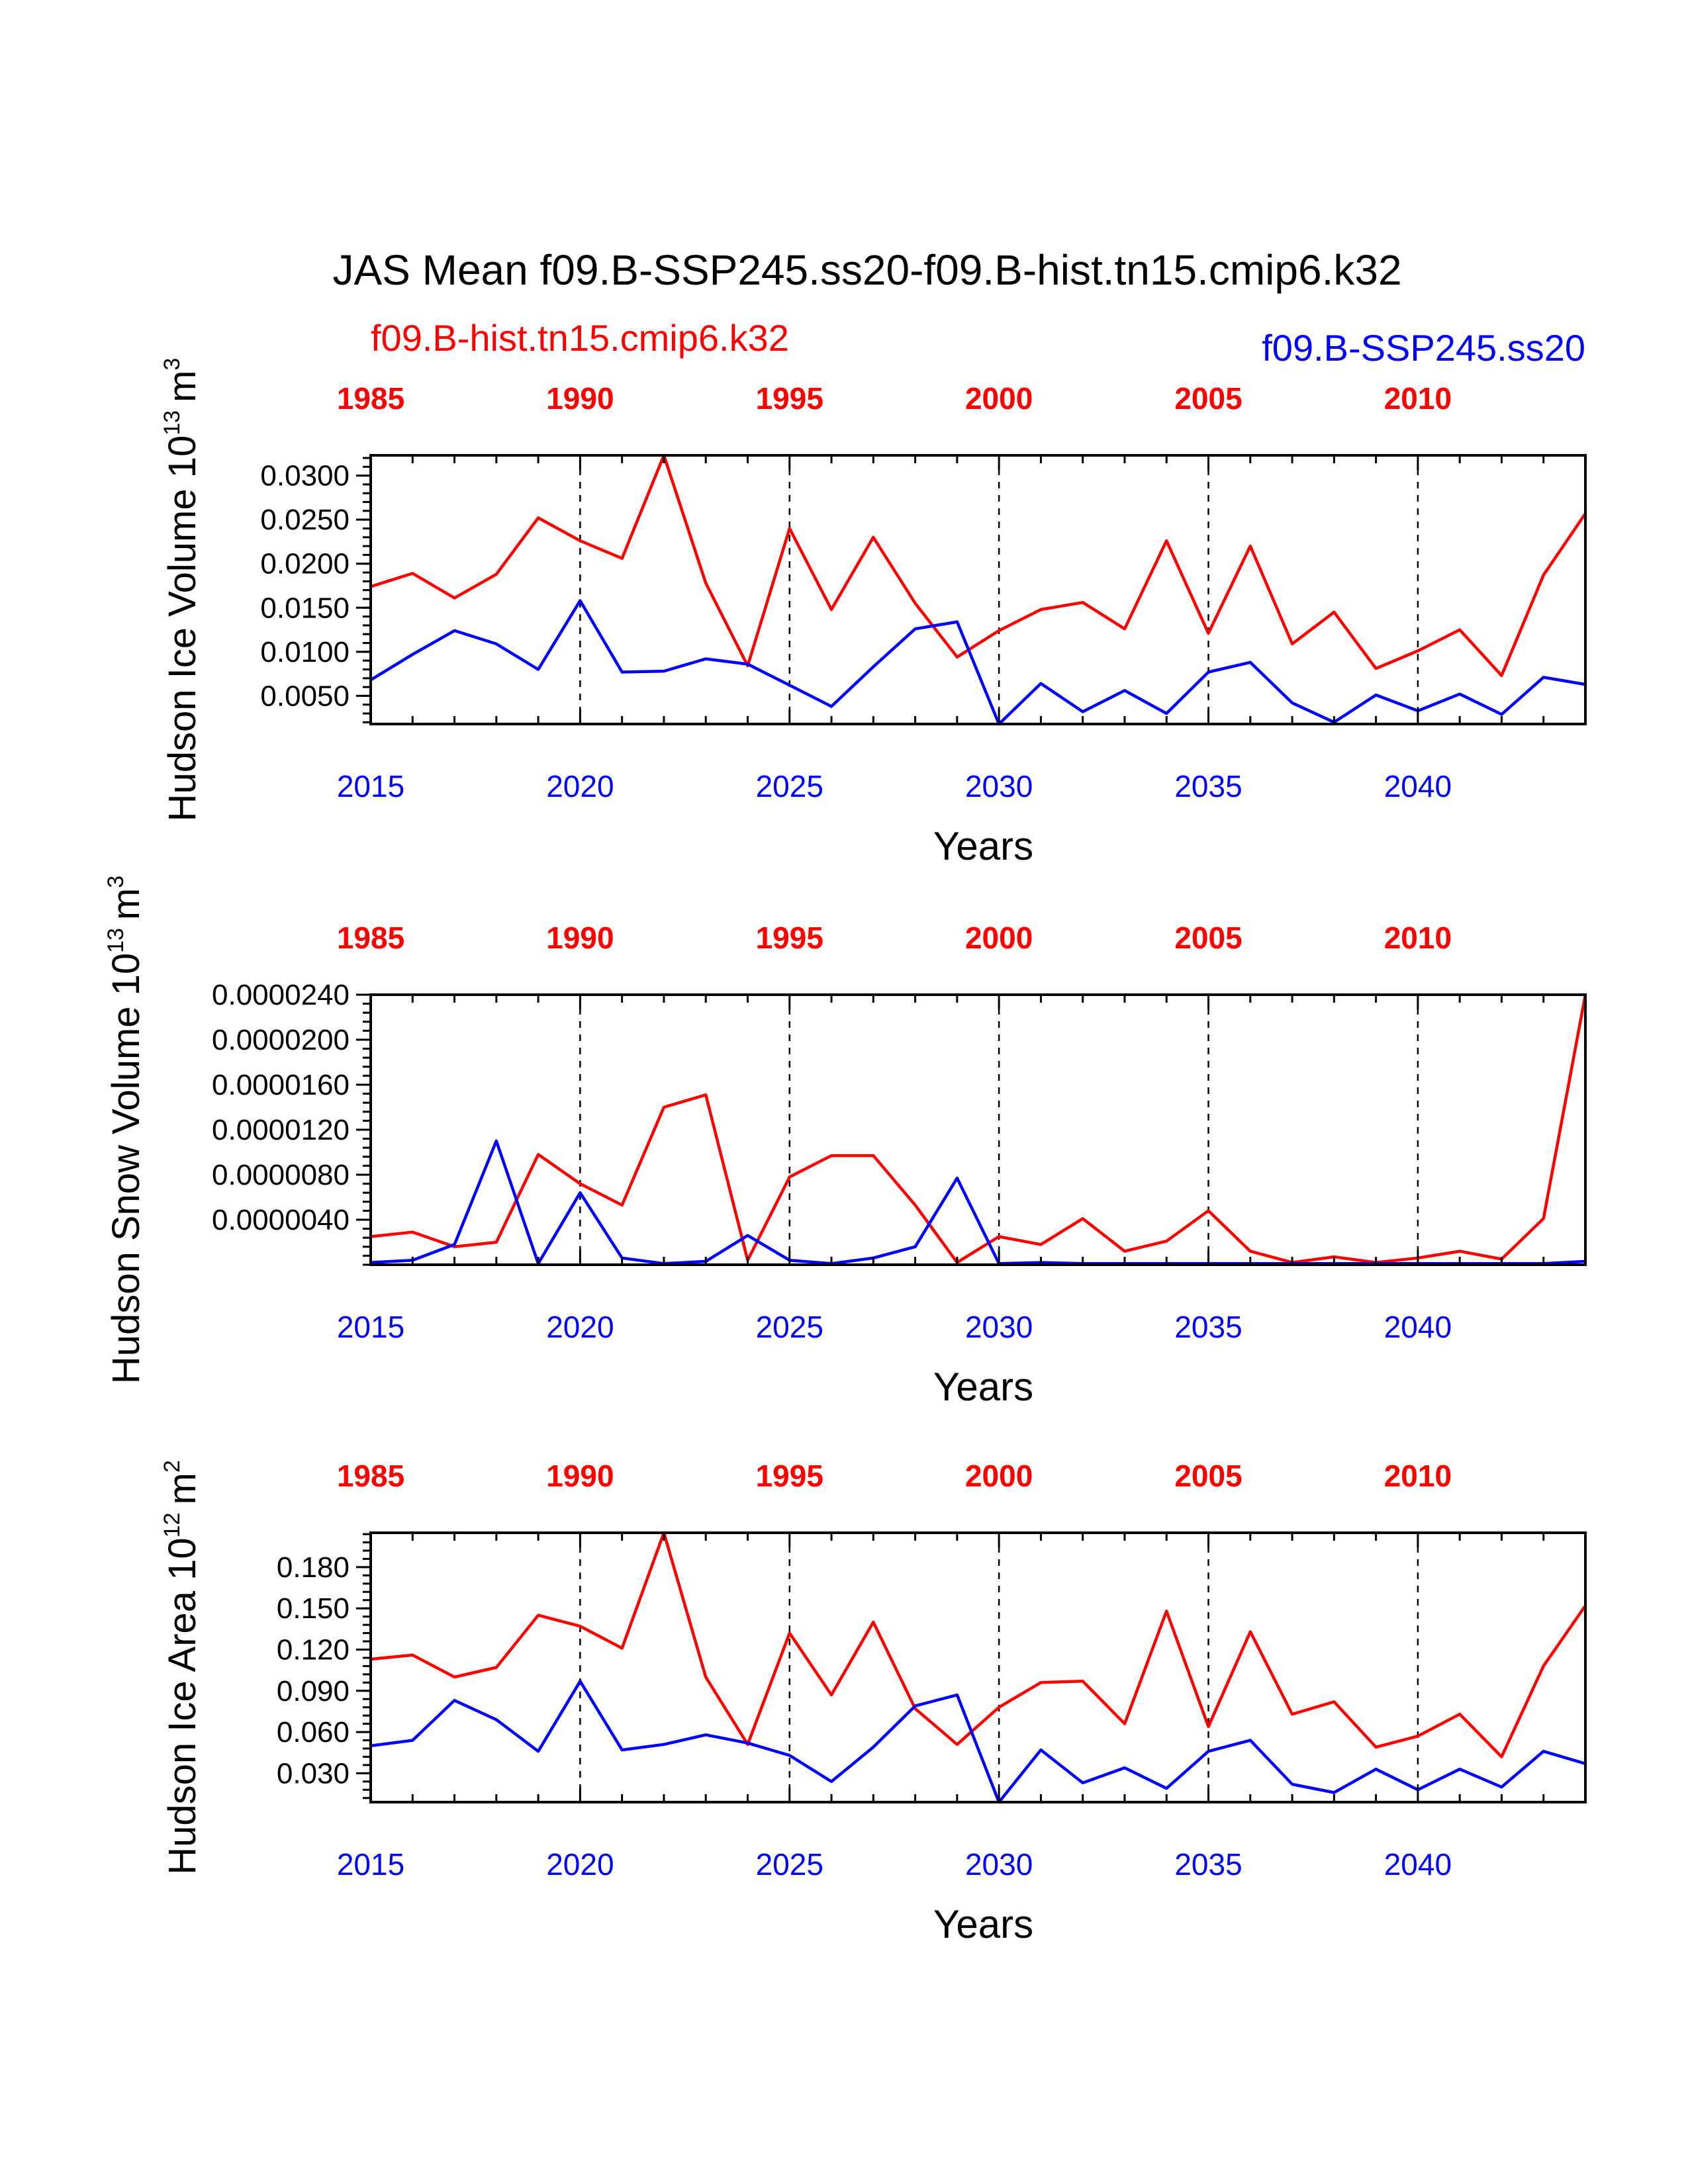  What do you see at coordinates (1208, 1476) in the screenshot?
I see `ice-area-top-tick-label-2005: 2005` at bounding box center [1208, 1476].